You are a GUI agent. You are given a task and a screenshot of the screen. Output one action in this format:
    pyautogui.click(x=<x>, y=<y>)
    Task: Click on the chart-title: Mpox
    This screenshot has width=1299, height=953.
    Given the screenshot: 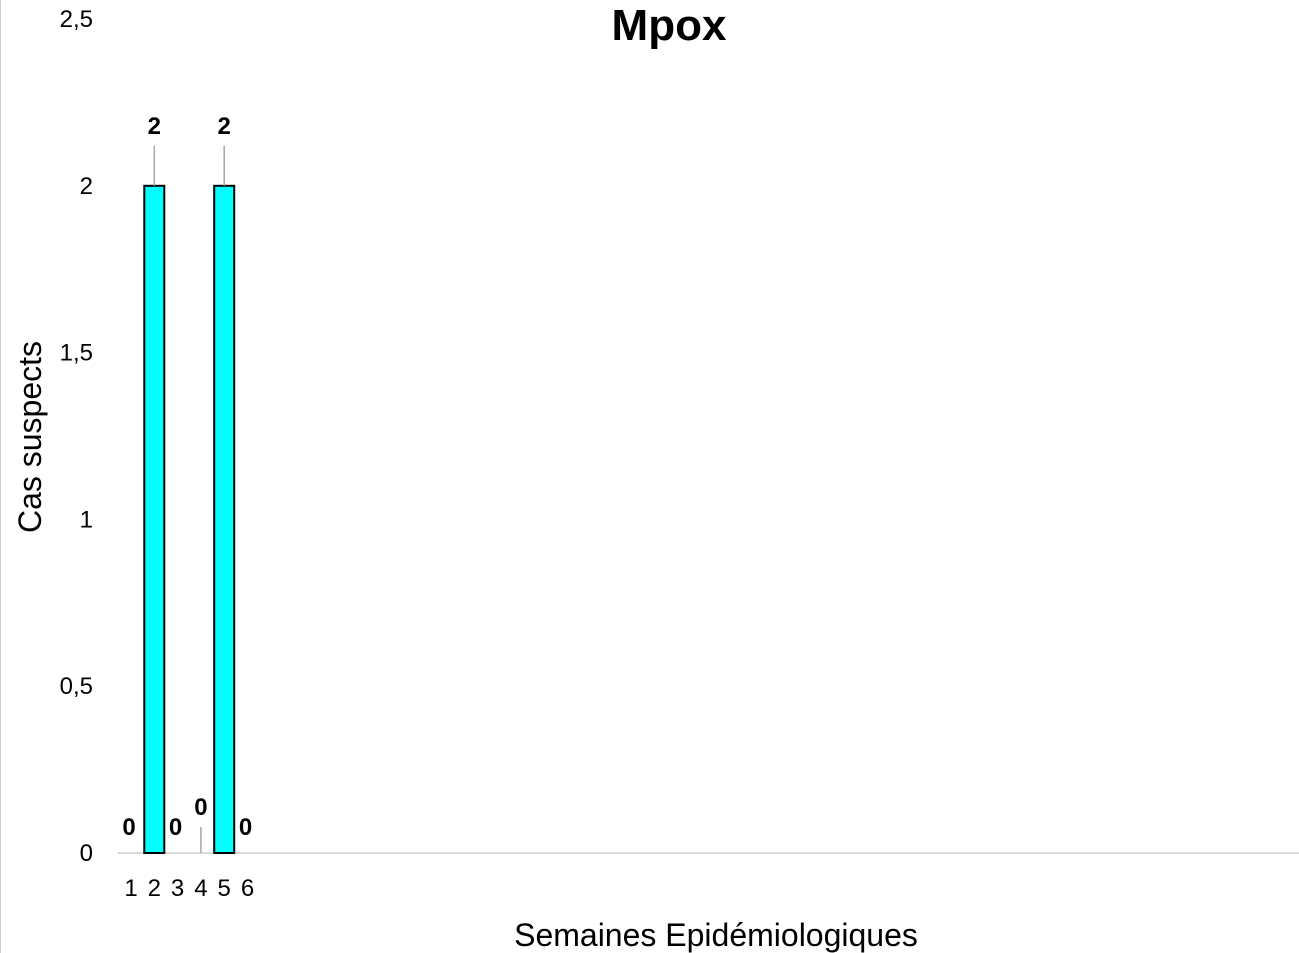 What is the action you would take?
    pyautogui.click(x=669, y=25)
    